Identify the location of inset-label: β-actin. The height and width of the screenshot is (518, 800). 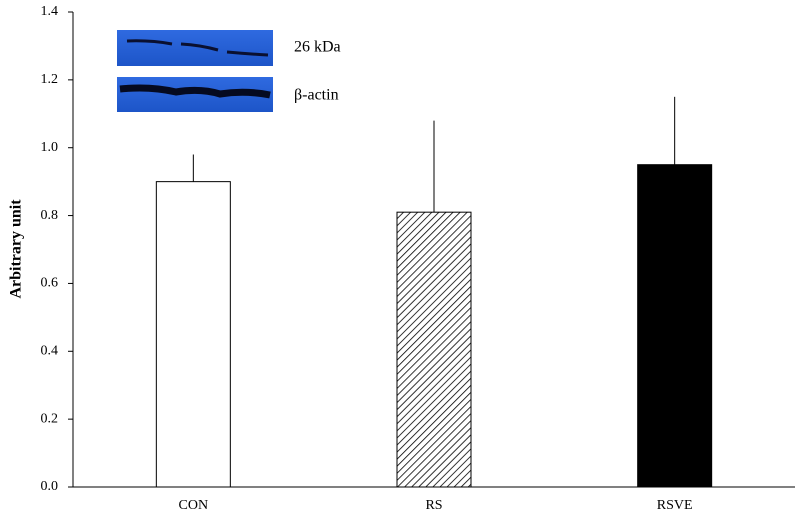
(316, 95).